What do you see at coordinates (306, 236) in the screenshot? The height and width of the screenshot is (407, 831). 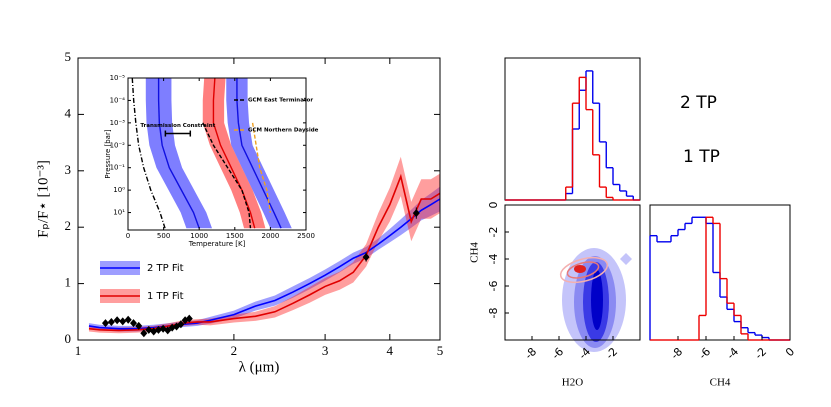 I see `x-tick-label: 2500` at bounding box center [306, 236].